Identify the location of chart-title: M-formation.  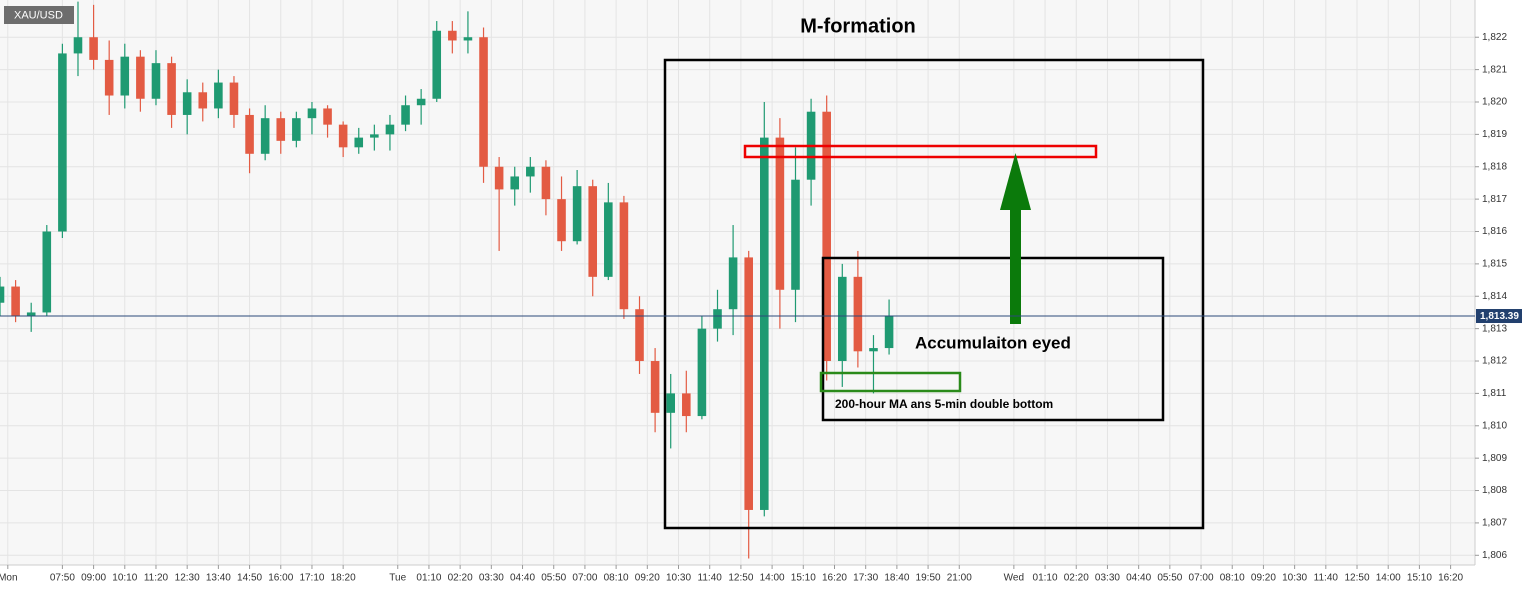
(858, 26).